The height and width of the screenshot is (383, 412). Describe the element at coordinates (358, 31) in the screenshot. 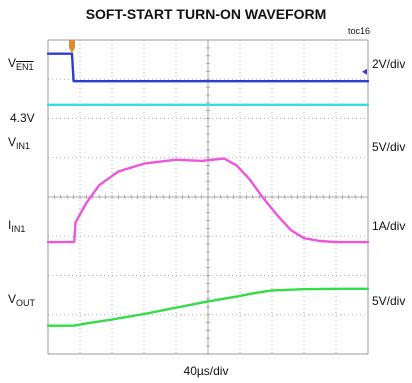

I see `figure-code: toc16` at that location.